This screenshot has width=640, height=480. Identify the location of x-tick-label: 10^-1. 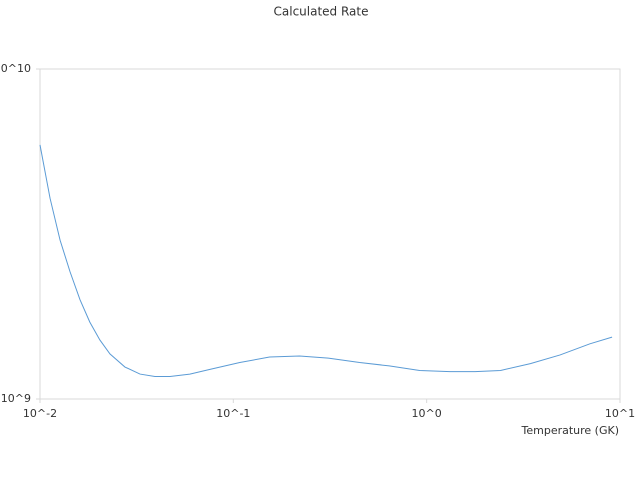
(233, 413).